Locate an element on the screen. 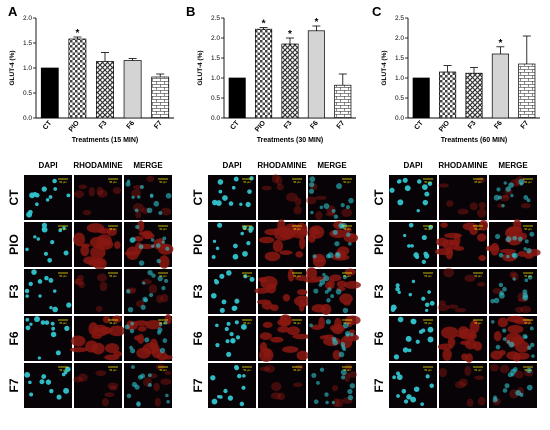  column-header-dapi: DAPI is located at coordinates (231, 165).